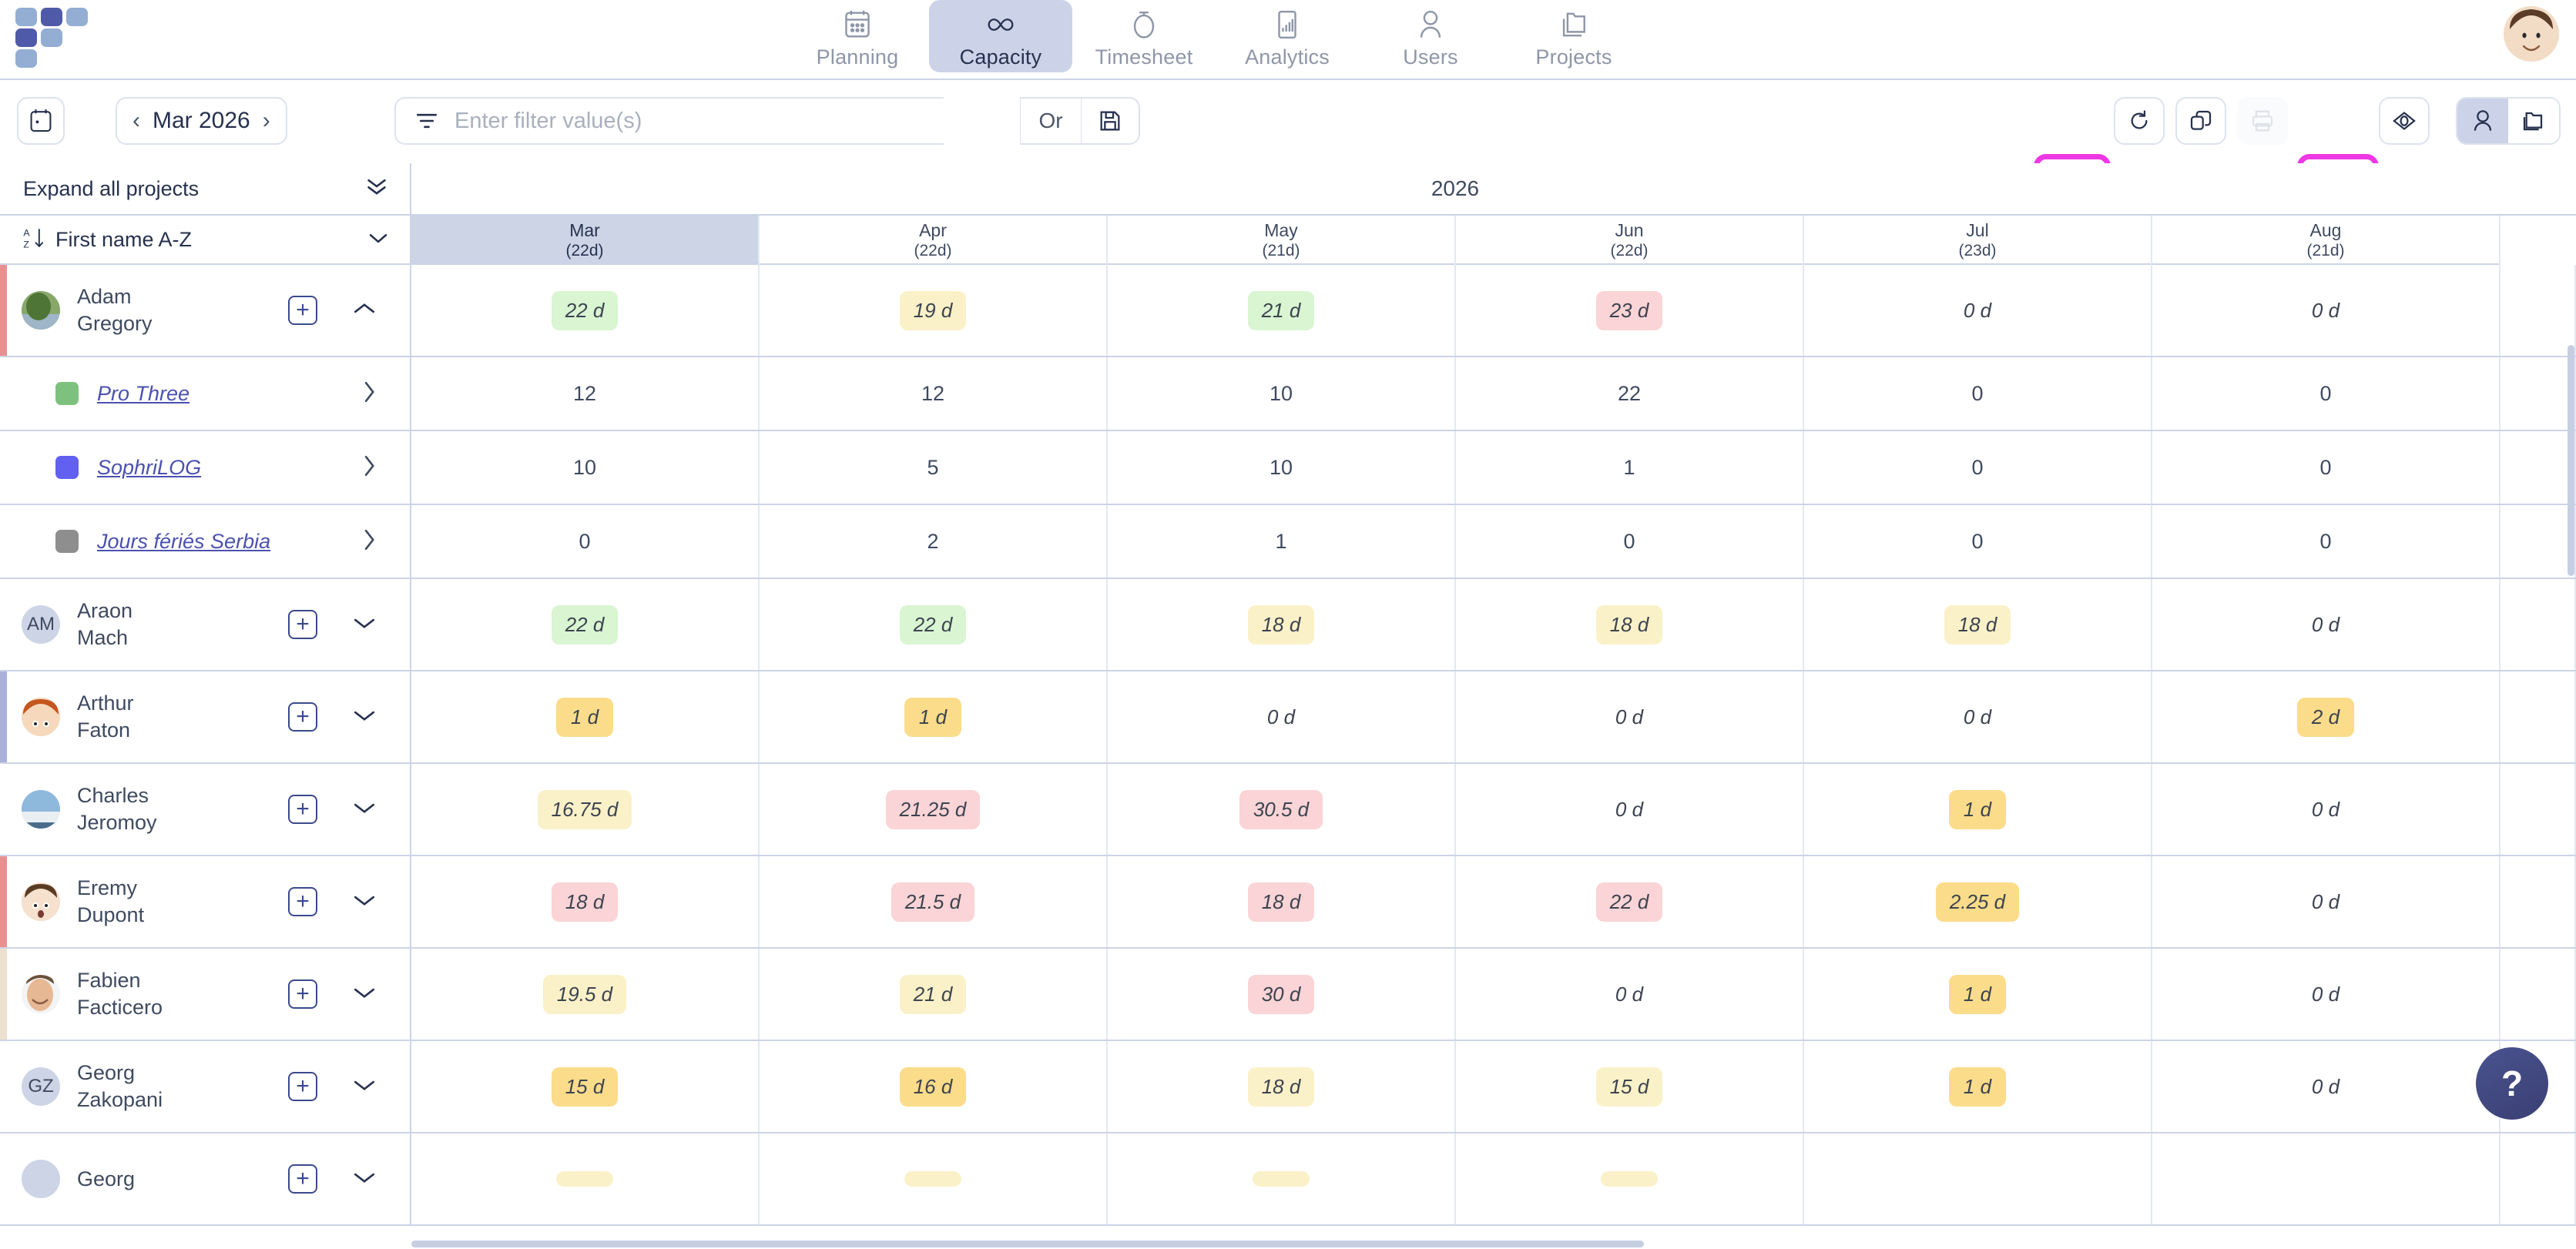 The image size is (2576, 1249). What do you see at coordinates (205, 1178) in the screenshot?
I see `user-name-cell: Georg +` at bounding box center [205, 1178].